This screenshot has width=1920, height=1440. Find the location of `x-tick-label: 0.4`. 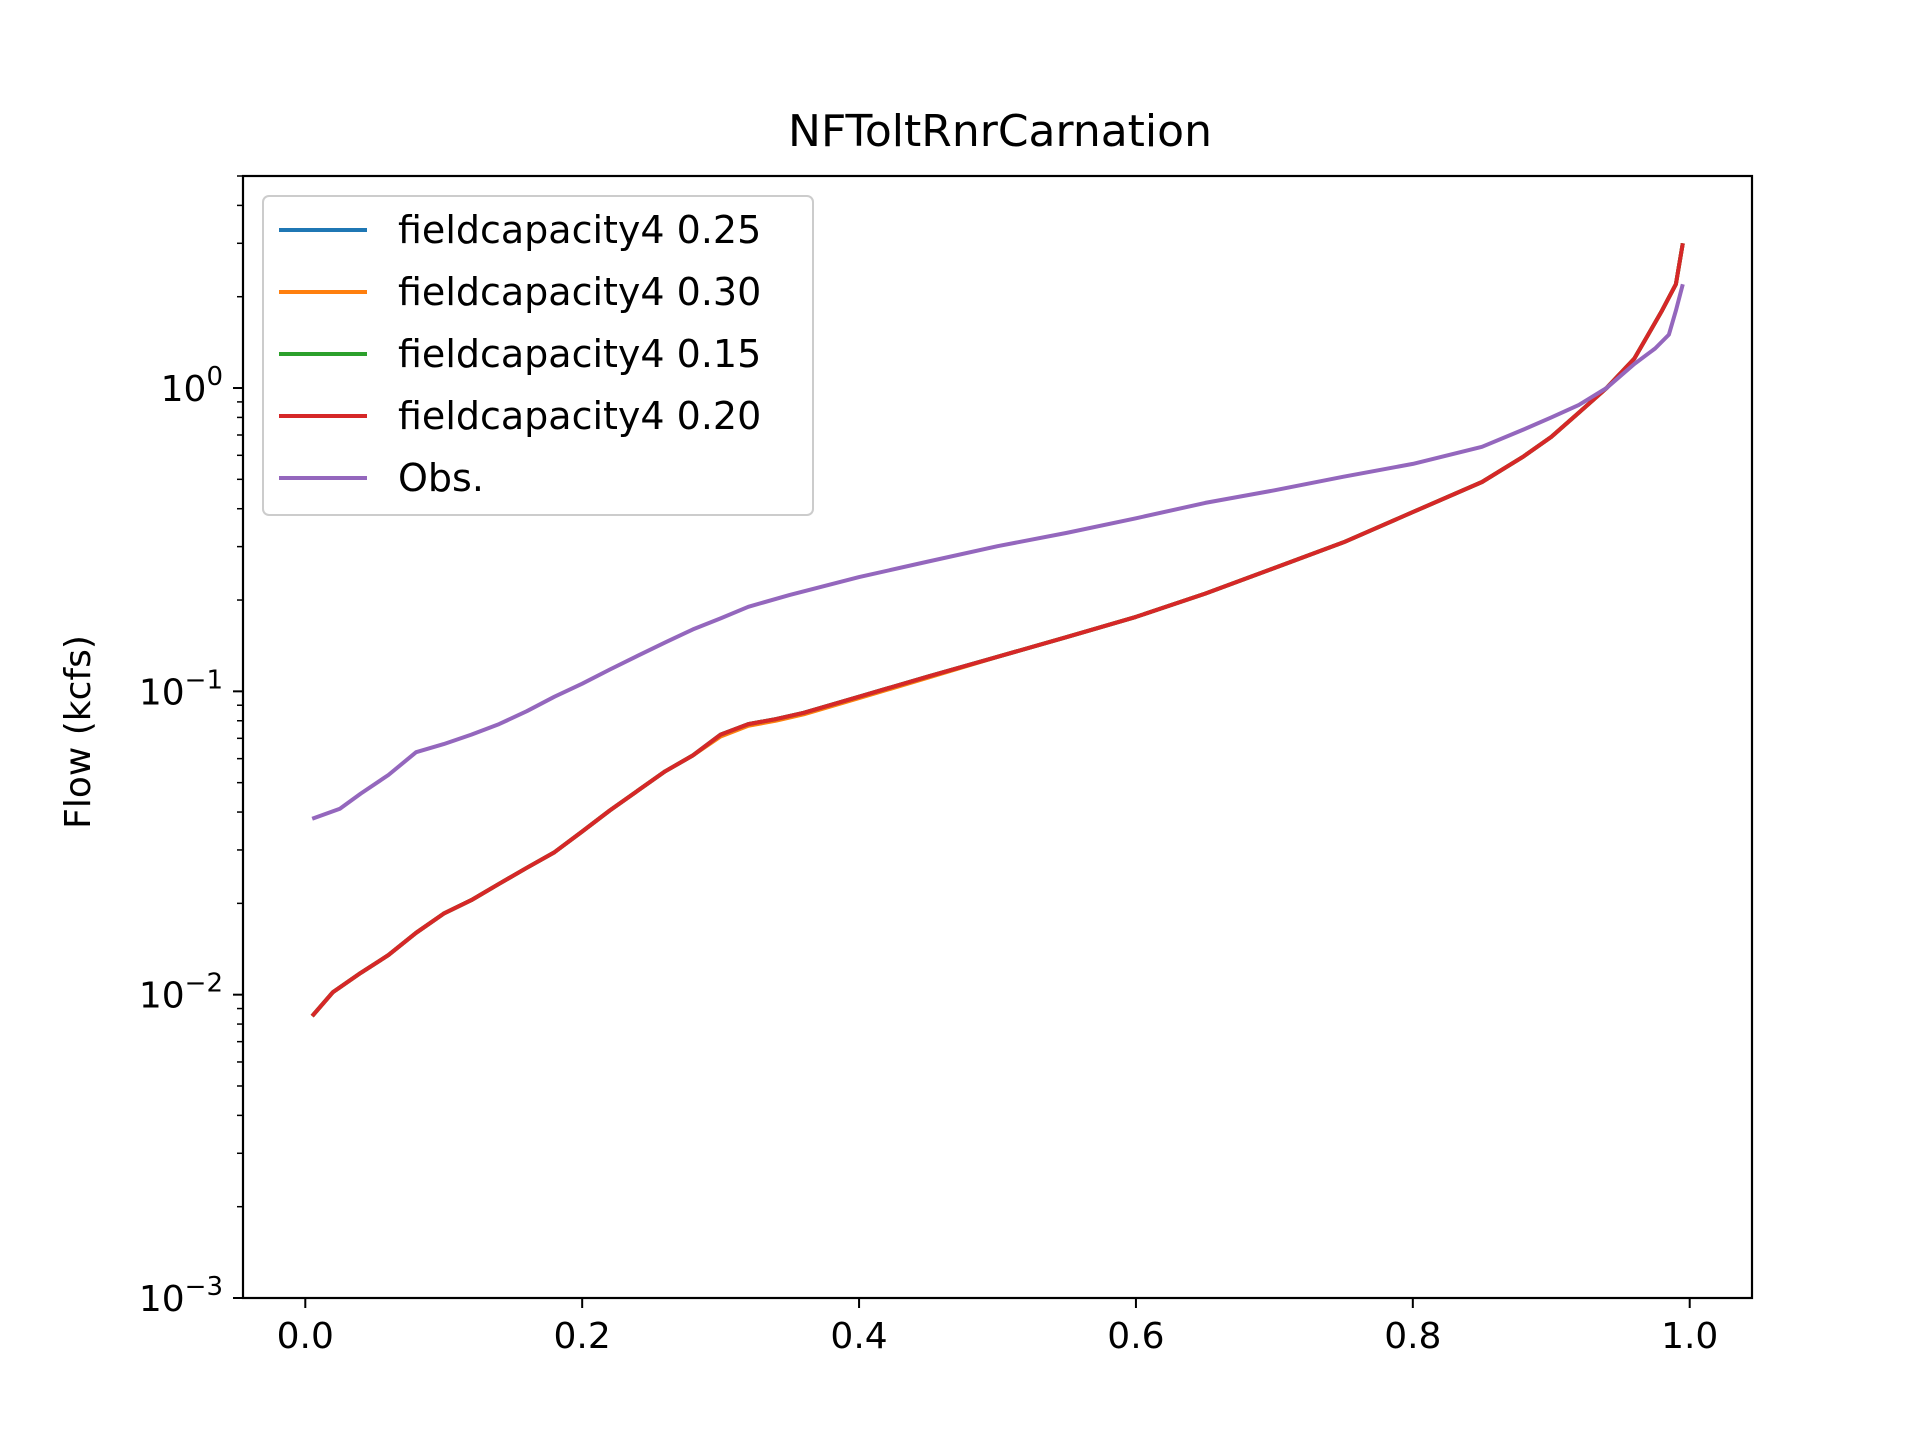

x-tick-label: 0.4 is located at coordinates (858, 1336).